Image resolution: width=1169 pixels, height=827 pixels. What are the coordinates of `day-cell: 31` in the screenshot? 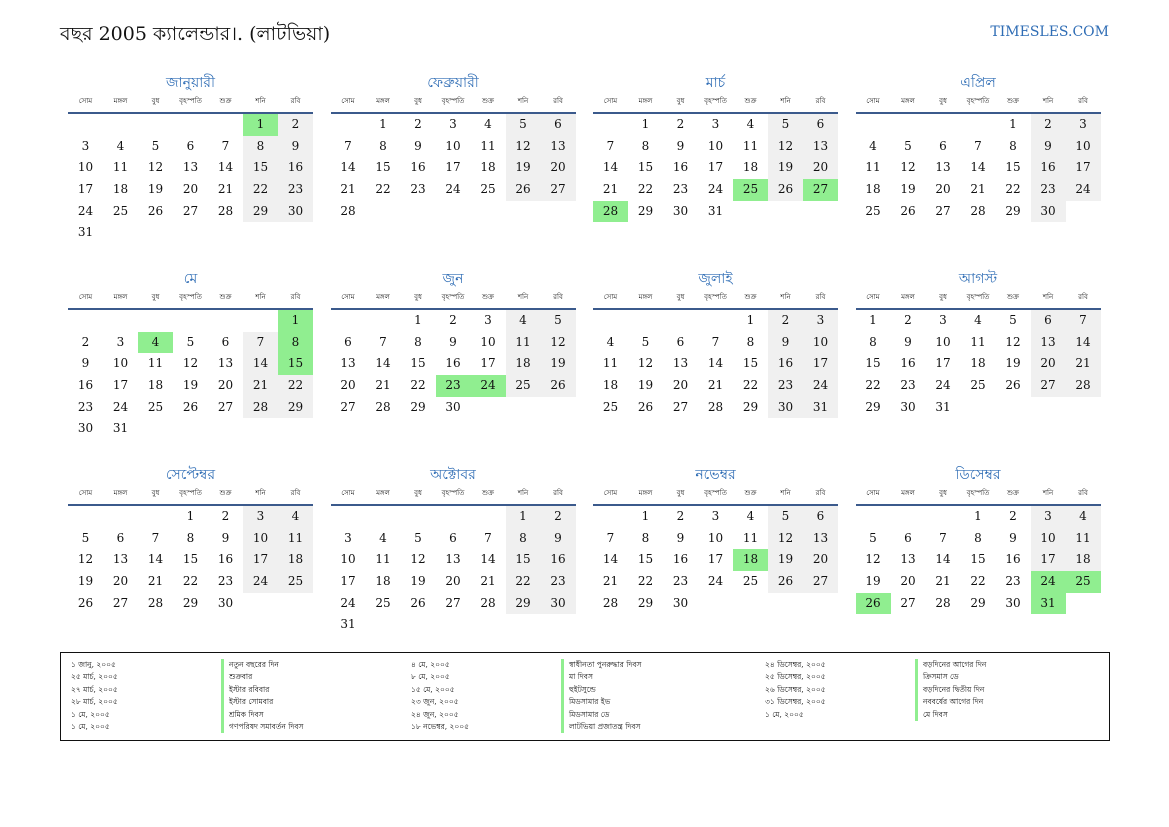 It's located at (820, 407).